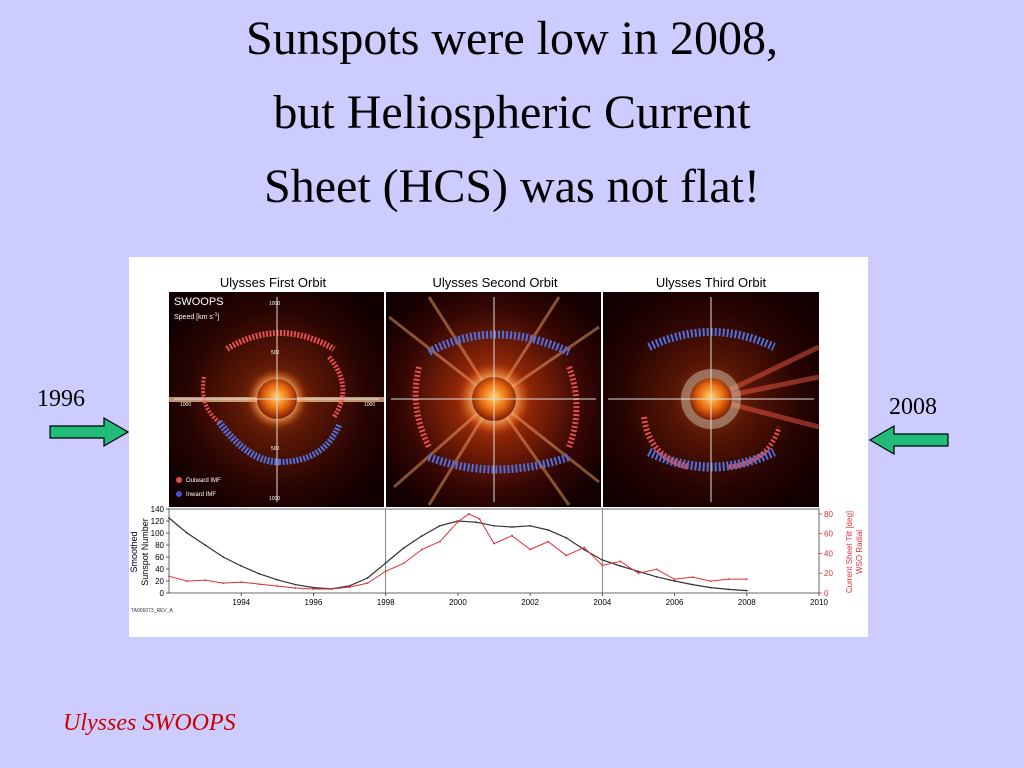  Describe the element at coordinates (386, 602) in the screenshot. I see `x-tick-label: 1998` at that location.